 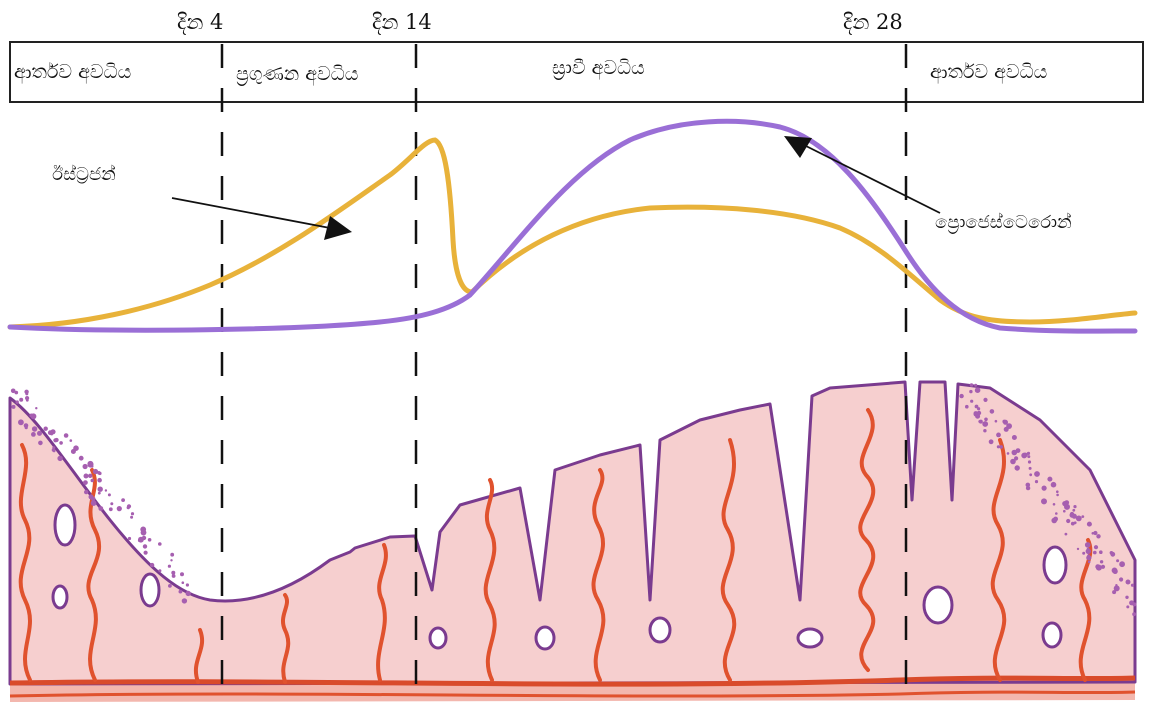 What do you see at coordinates (572, 681) in the screenshot?
I see `basal-line` at bounding box center [572, 681].